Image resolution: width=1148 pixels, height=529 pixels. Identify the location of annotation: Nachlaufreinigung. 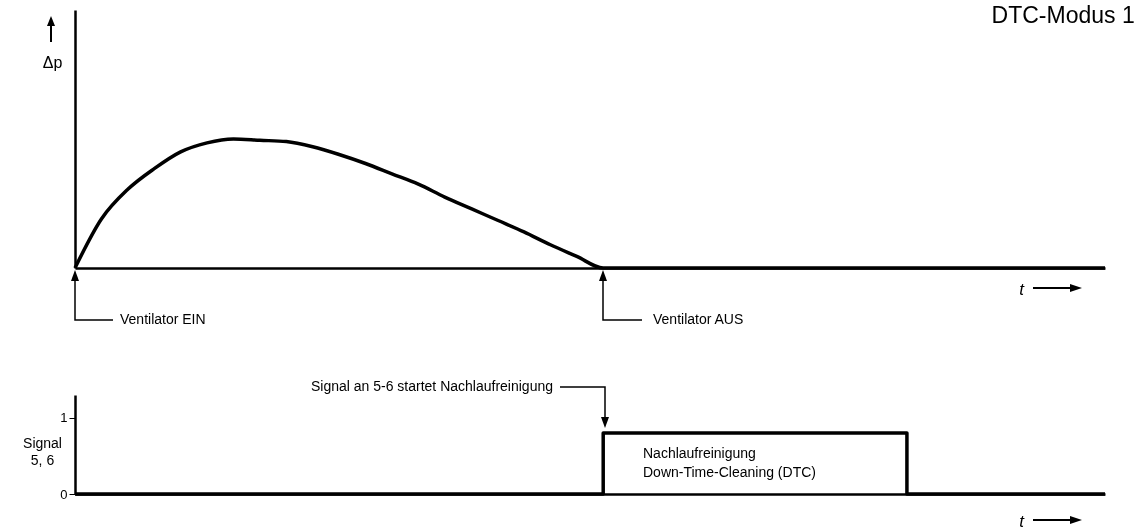
(699, 453).